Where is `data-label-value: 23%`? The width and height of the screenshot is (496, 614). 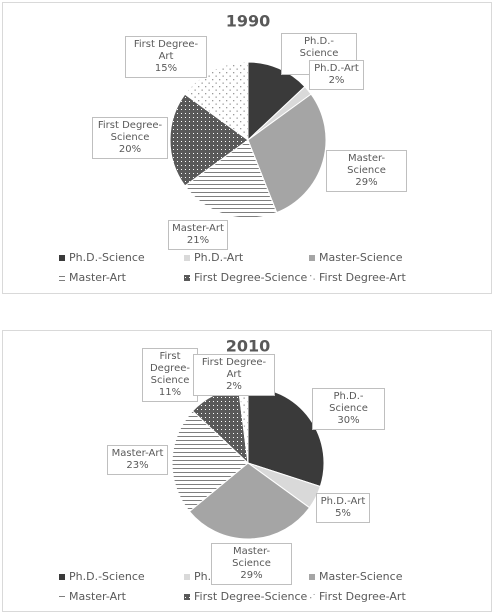
data-label-value: 23% is located at coordinates (137, 465).